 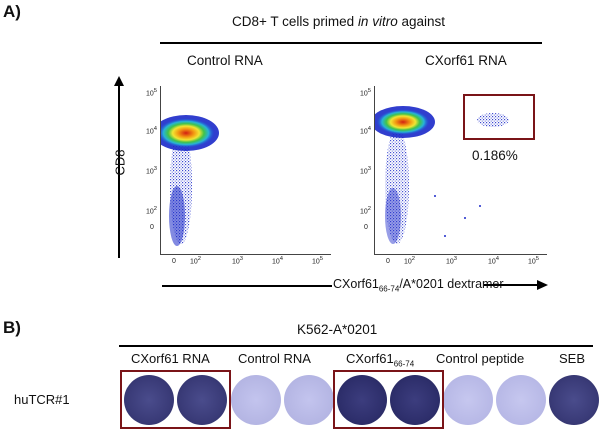 I want to click on y-axis-arrow, so click(x=119, y=167).